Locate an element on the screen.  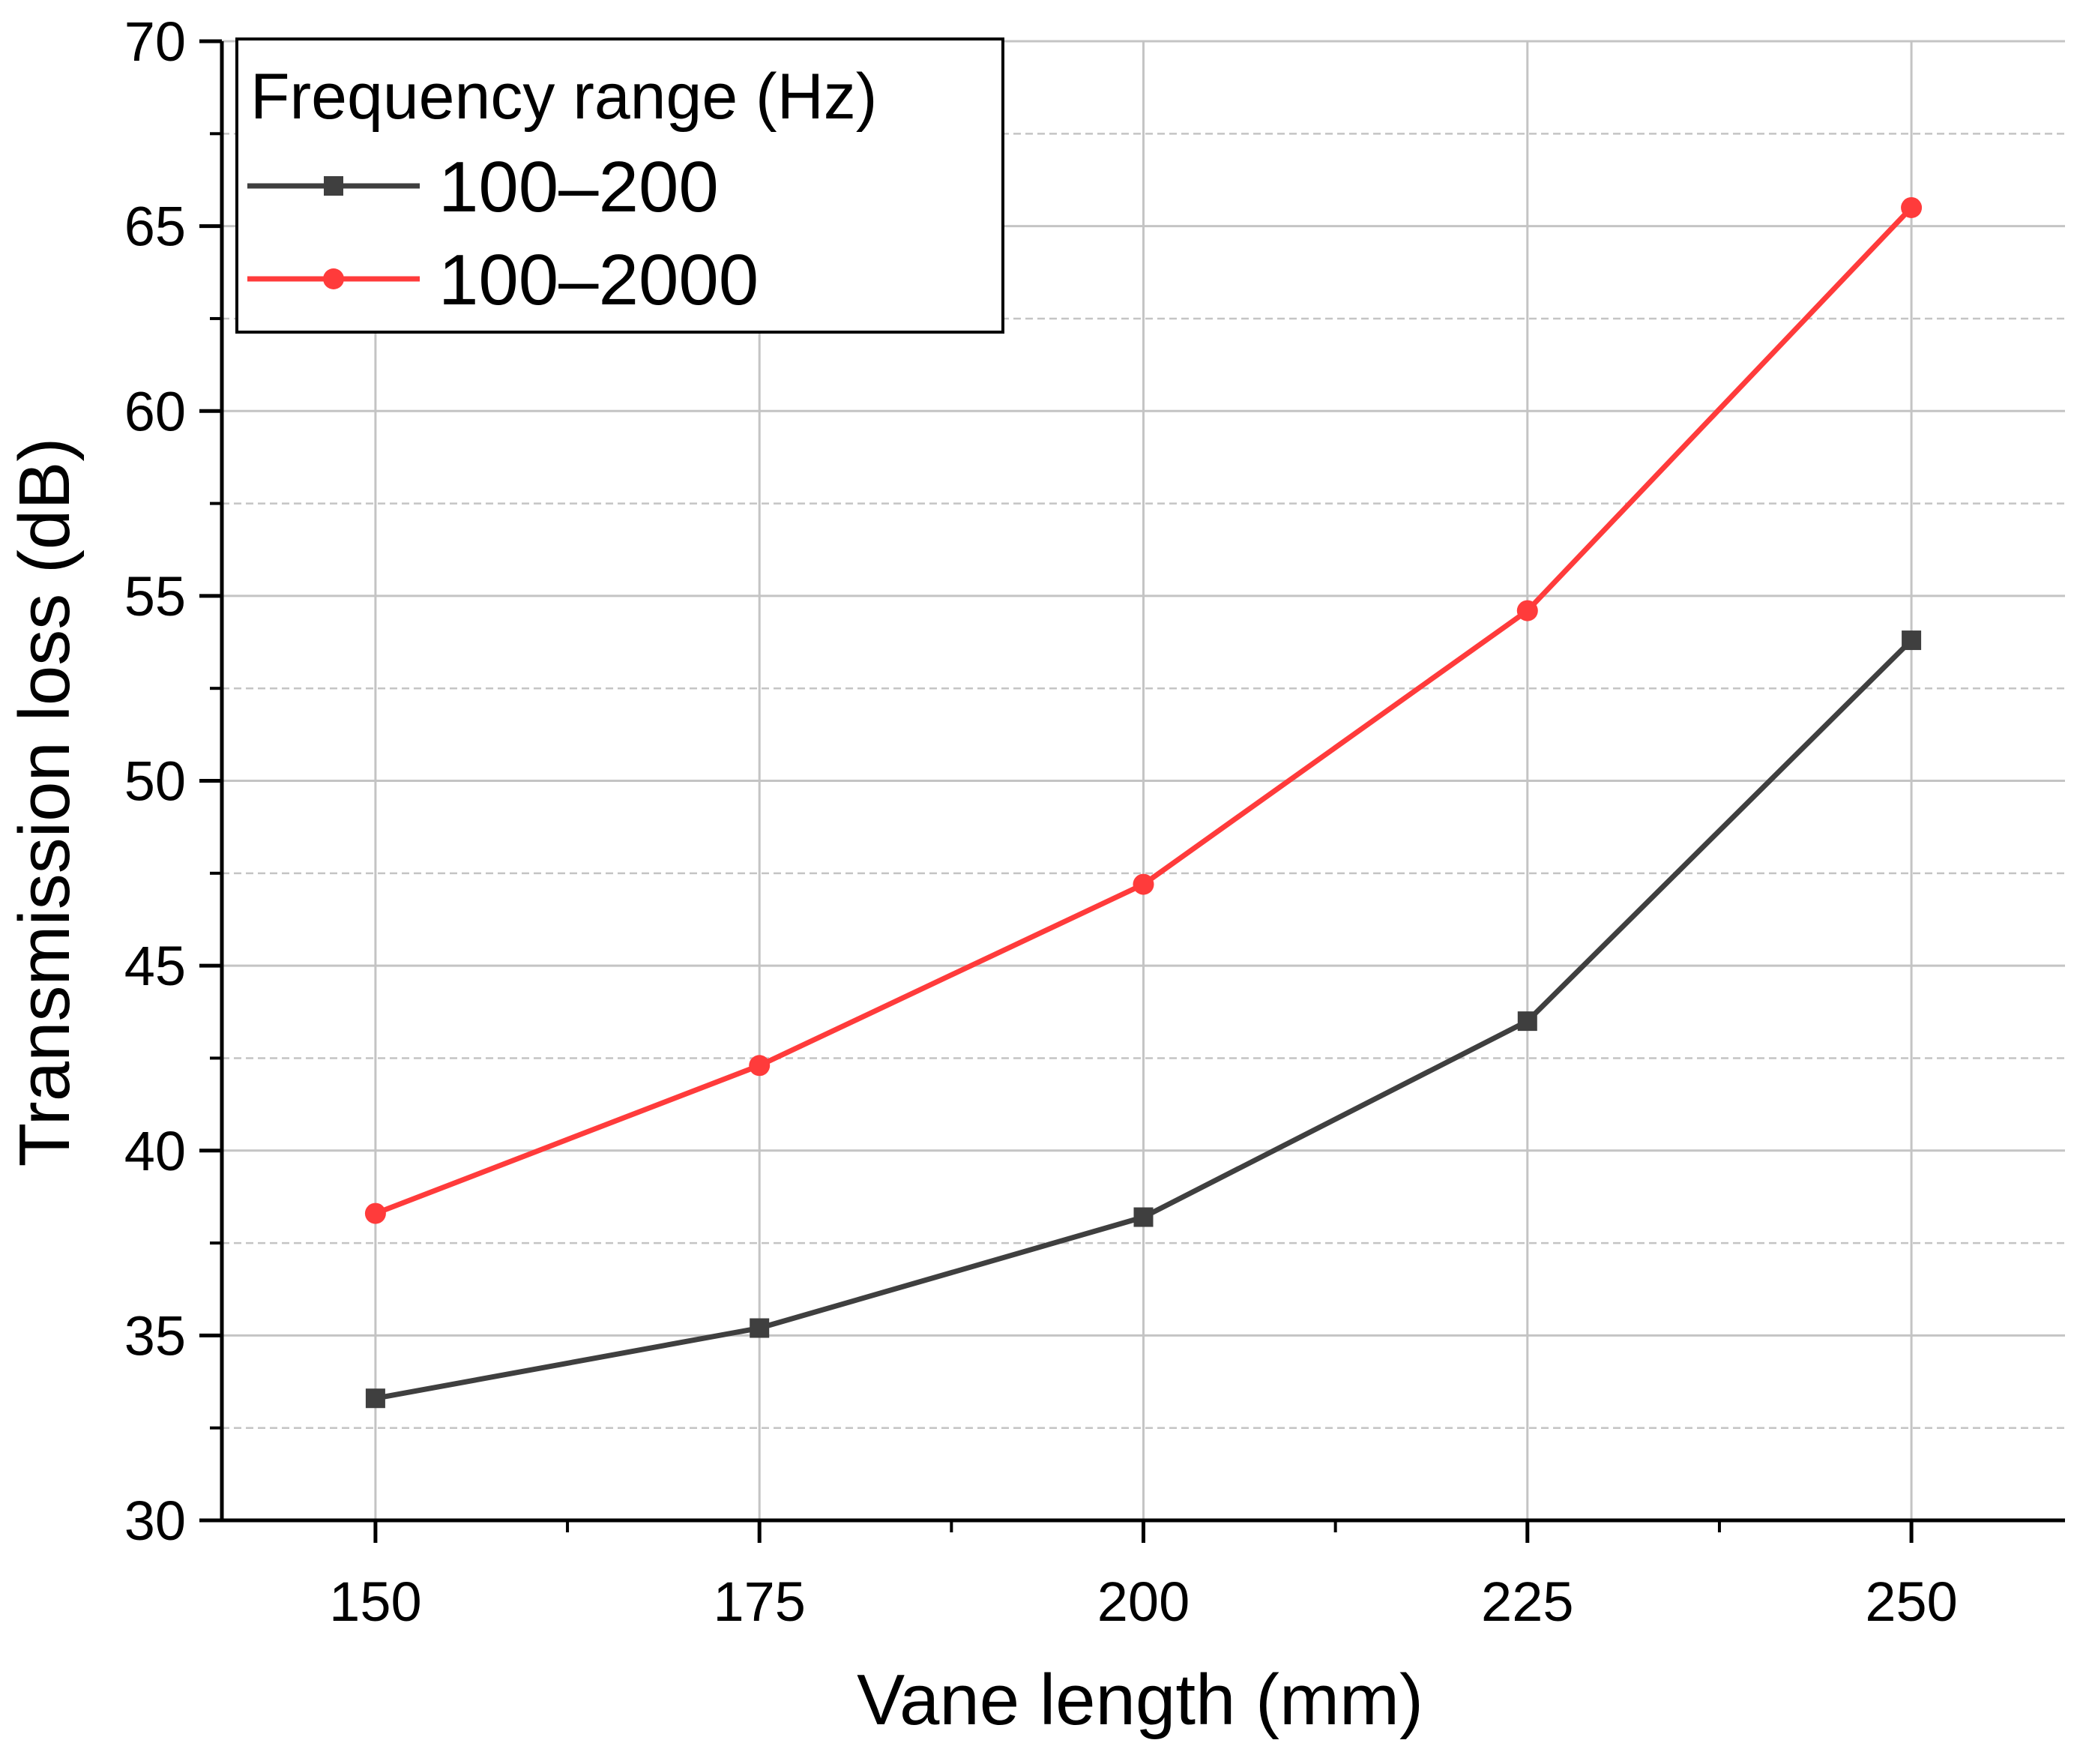
y-tick-label-0: 30 is located at coordinates (155, 1521).